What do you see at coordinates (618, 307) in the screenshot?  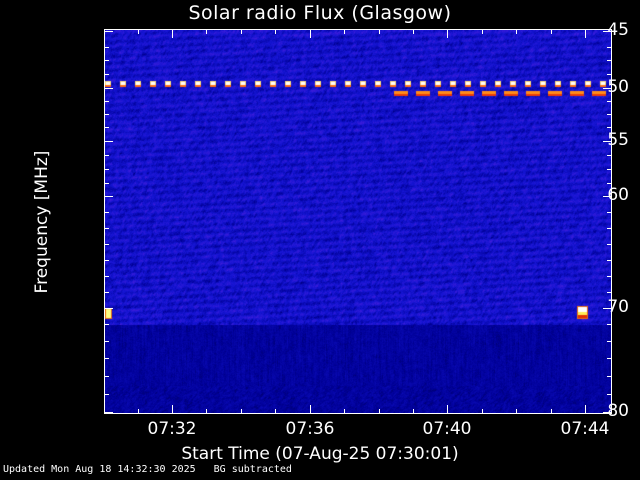 I see `y-axis-tick-label: 70` at bounding box center [618, 307].